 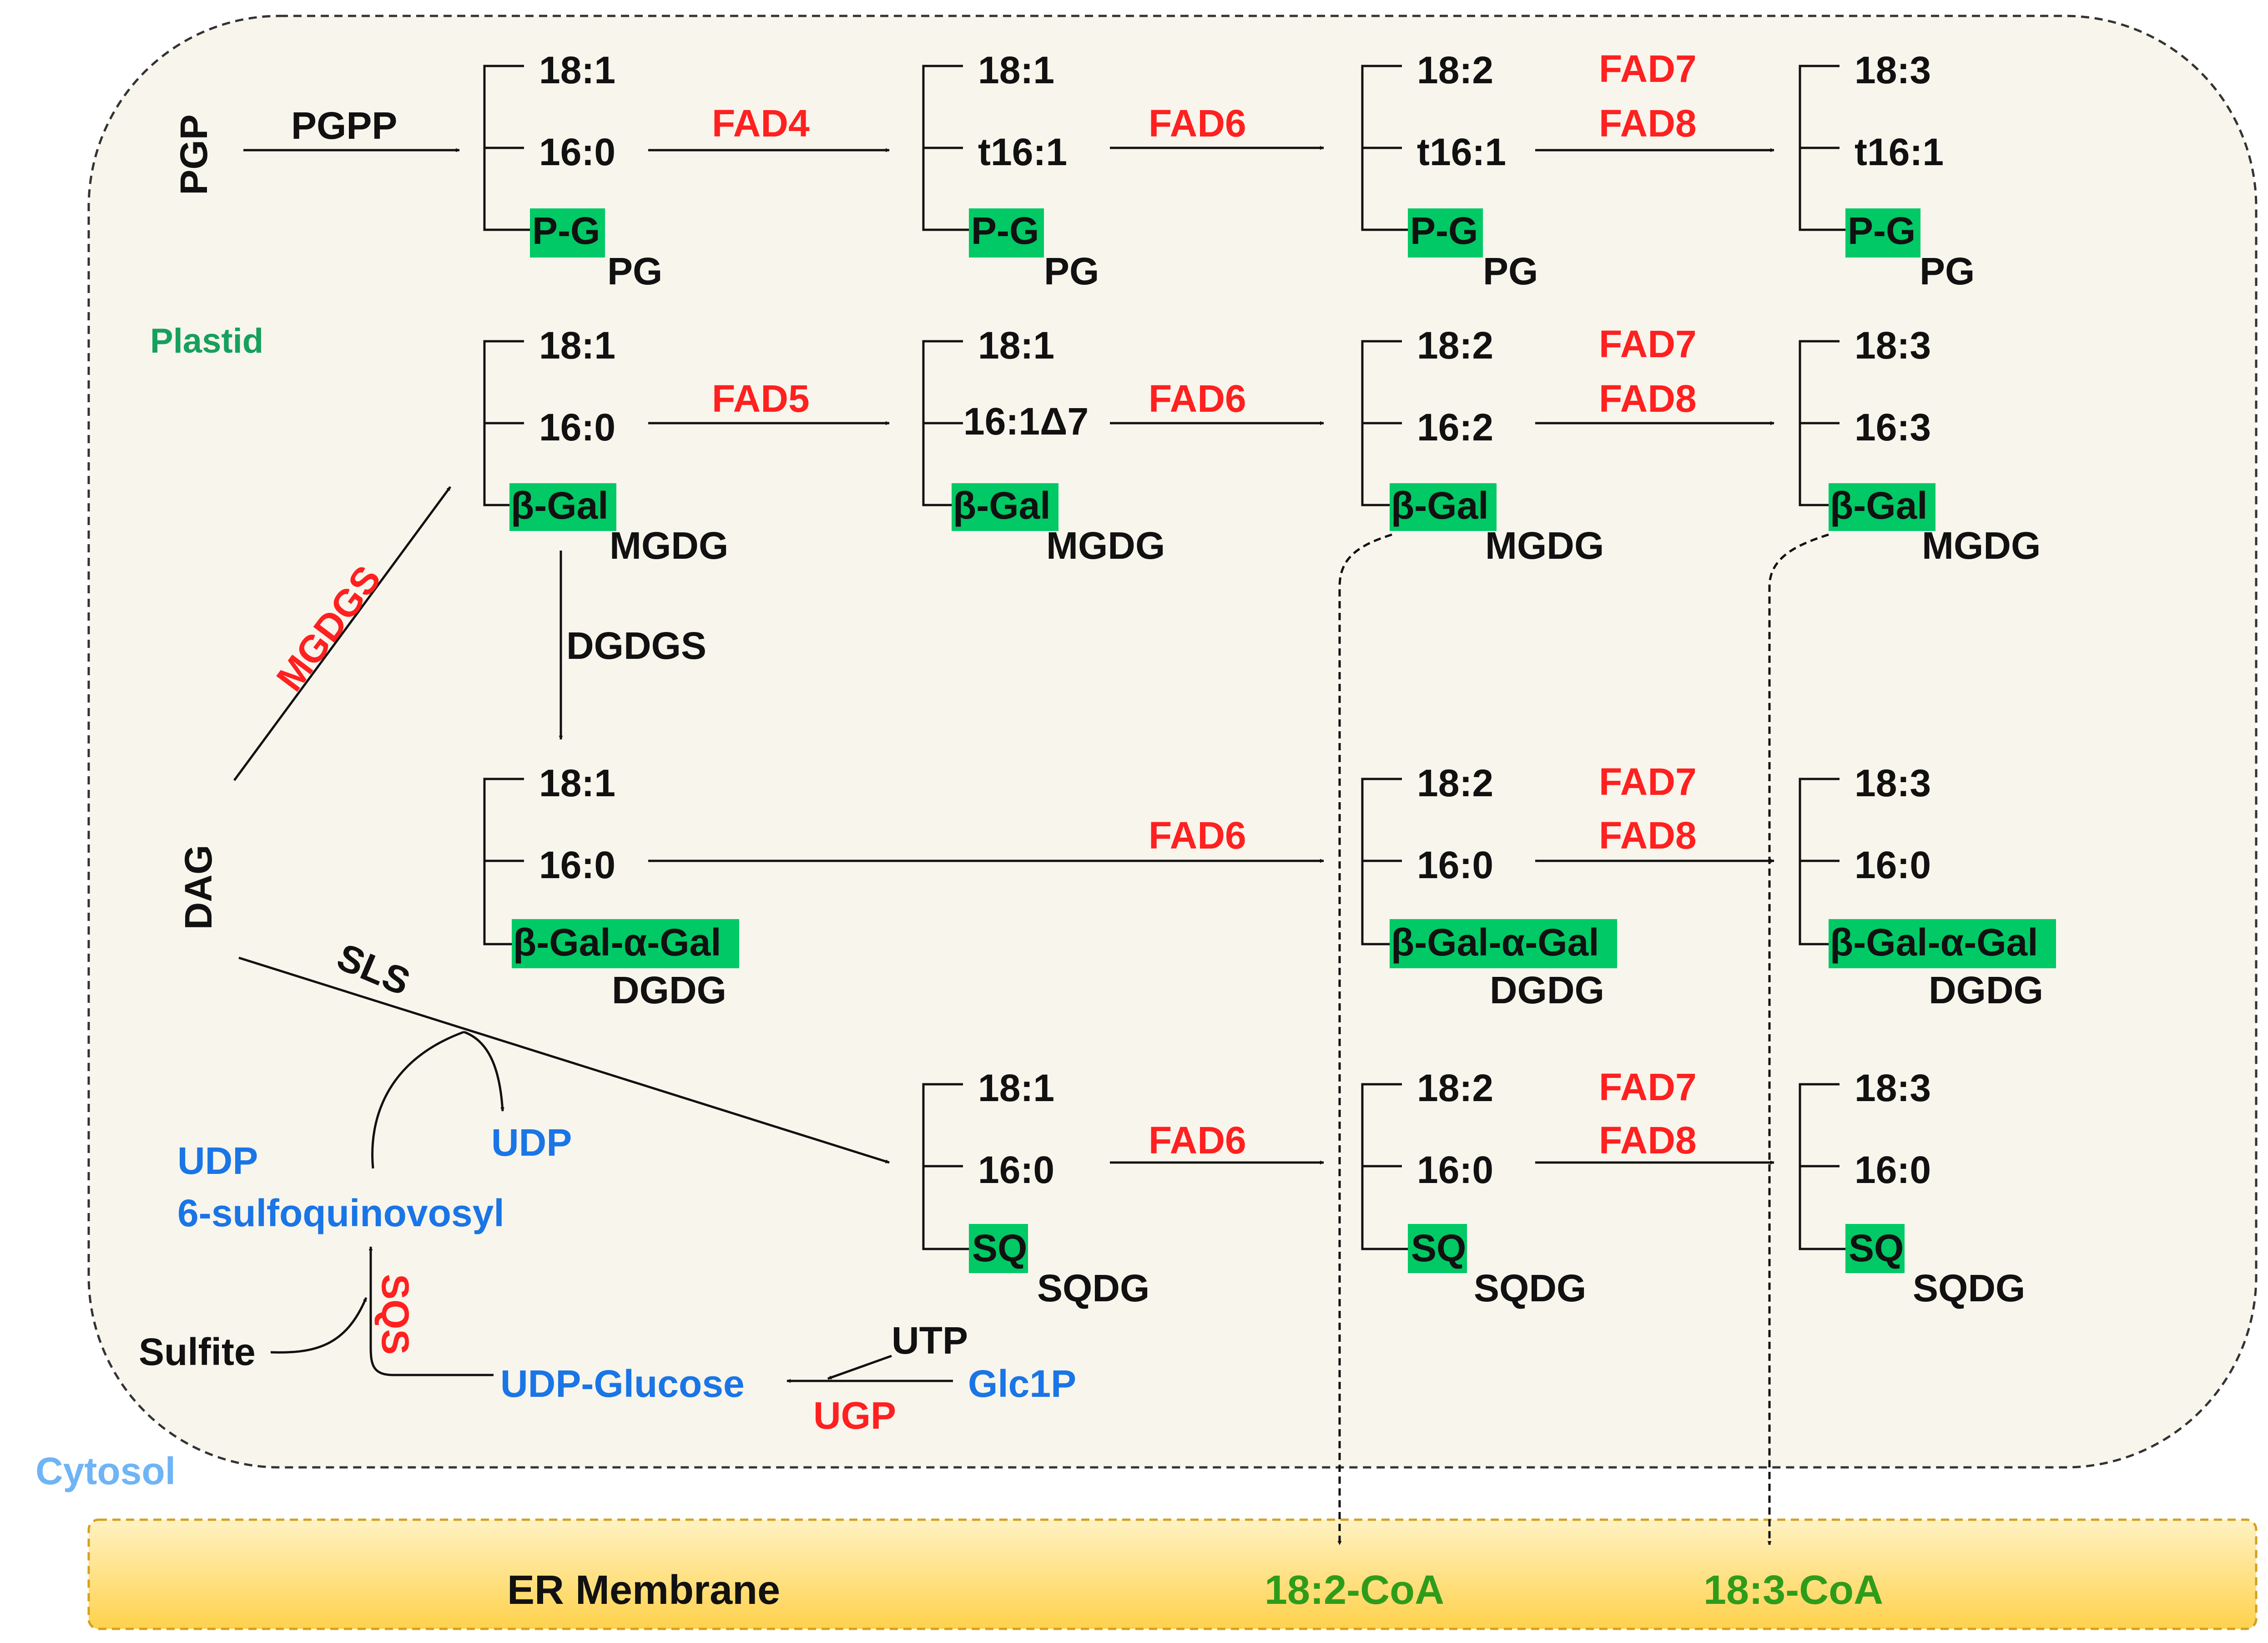 I want to click on arrow-udp-sq-to-sls, so click(x=418, y=1100).